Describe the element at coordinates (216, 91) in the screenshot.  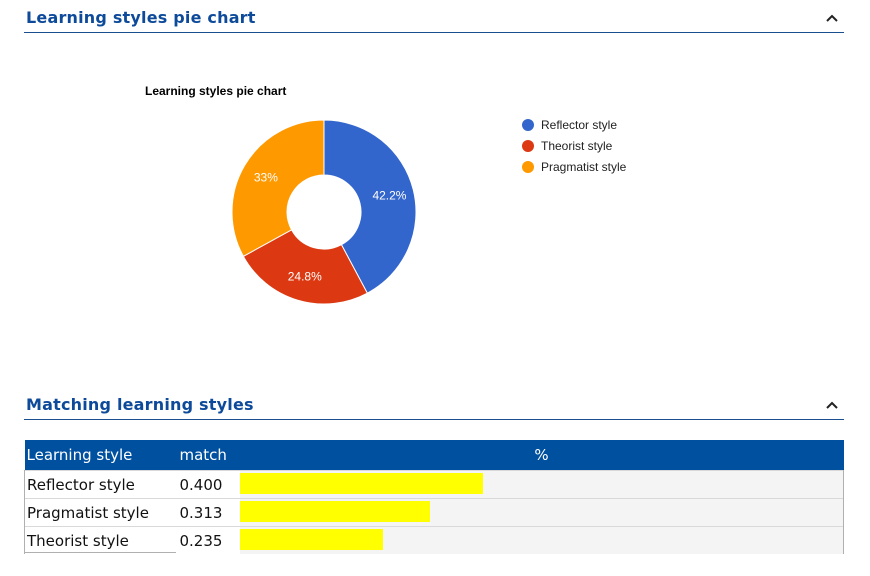
I see `chart-title: Learning styles pie chart` at that location.